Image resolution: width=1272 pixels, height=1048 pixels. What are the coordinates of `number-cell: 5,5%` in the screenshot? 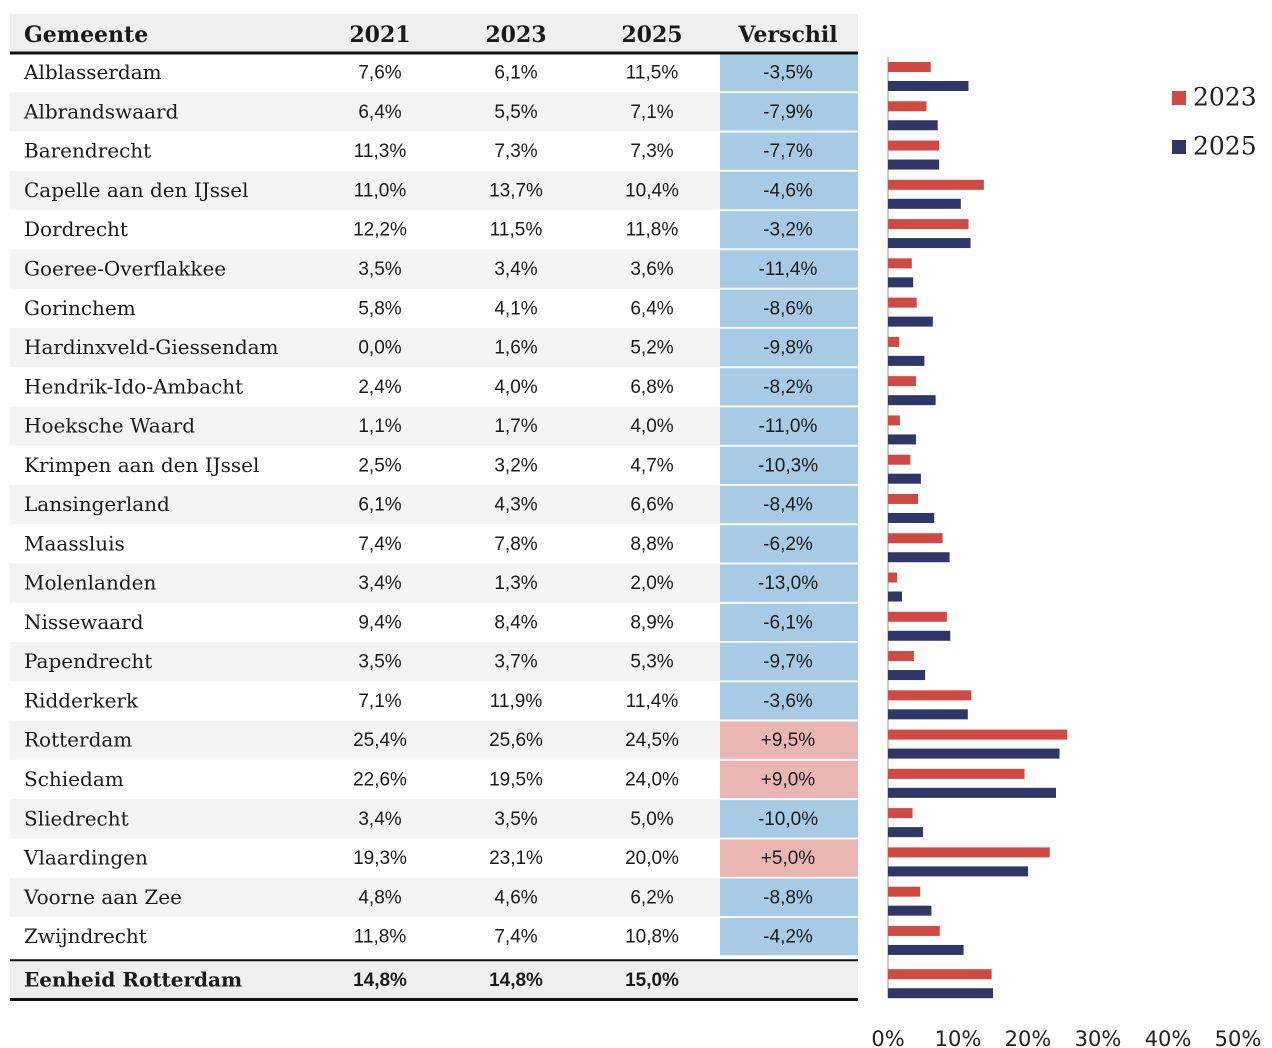 It's located at (515, 112).